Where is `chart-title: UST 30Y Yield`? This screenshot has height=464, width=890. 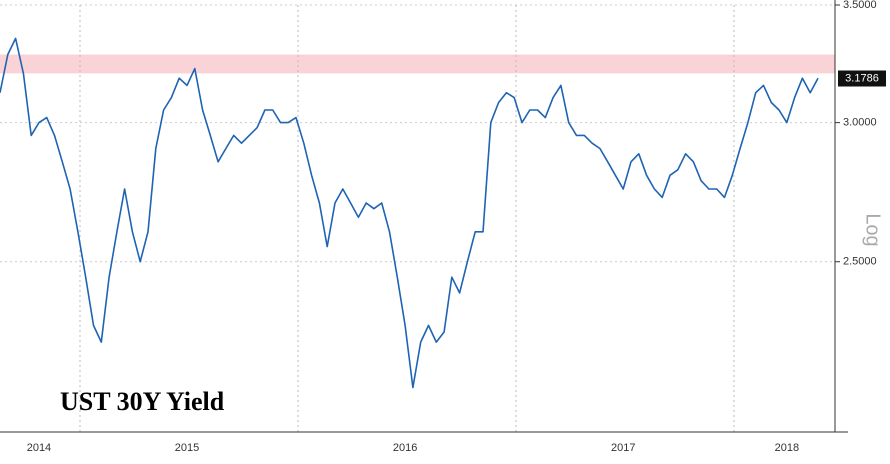
chart-title: UST 30Y Yield is located at coordinates (142, 401).